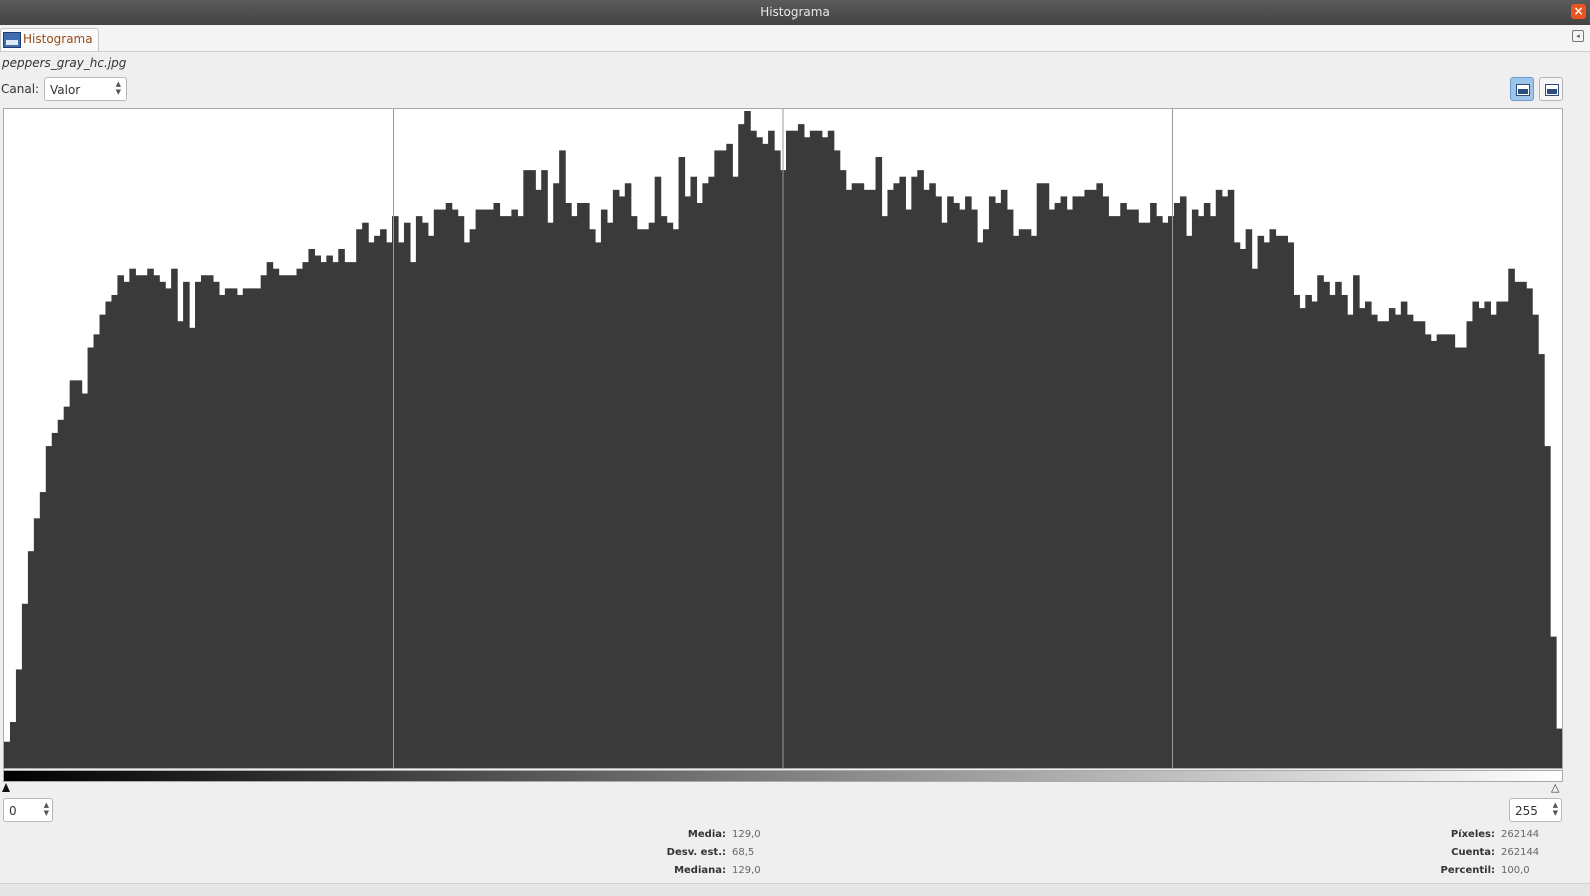 Image resolution: width=1590 pixels, height=896 pixels. I want to click on log-histogram-button, so click(1551, 89).